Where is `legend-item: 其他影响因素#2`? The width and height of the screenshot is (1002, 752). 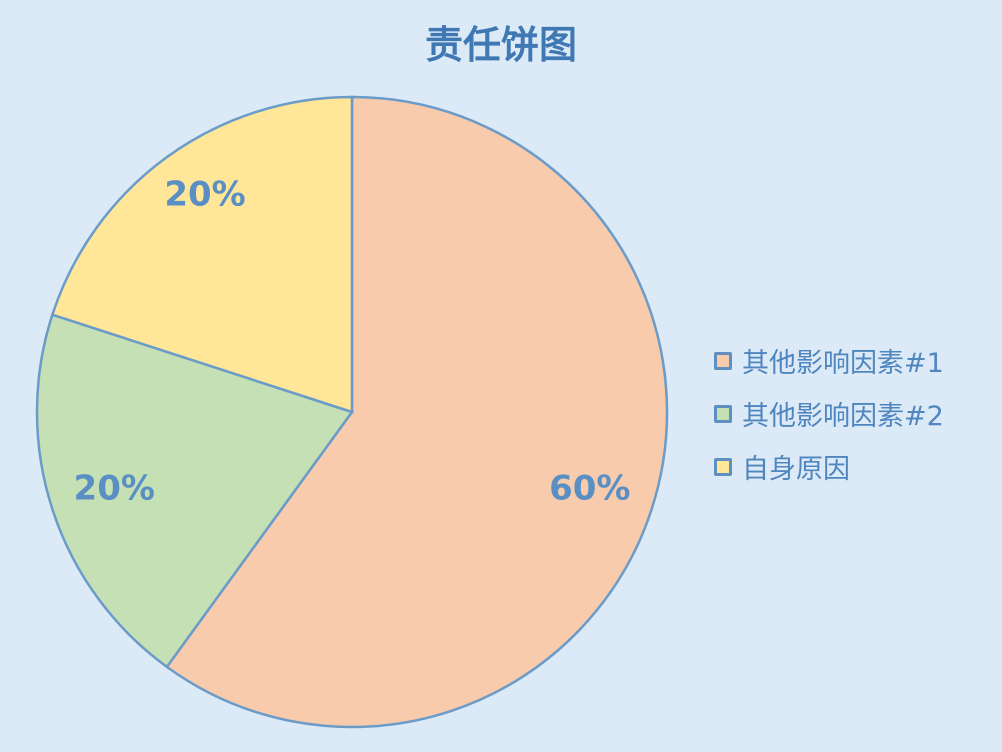 legend-item: 其他影响因素#2 is located at coordinates (829, 413).